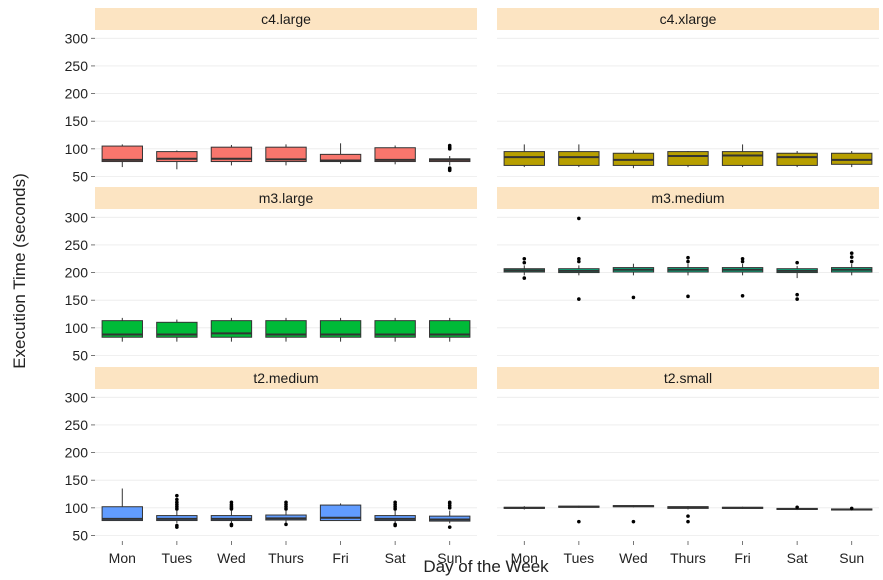 The height and width of the screenshot is (580, 883). I want to click on box-c4-large-sat, so click(395, 155).